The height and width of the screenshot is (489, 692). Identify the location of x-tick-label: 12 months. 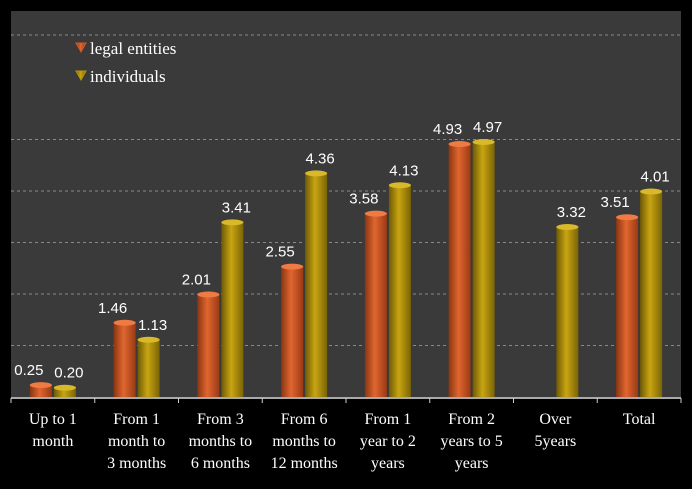
(304, 463).